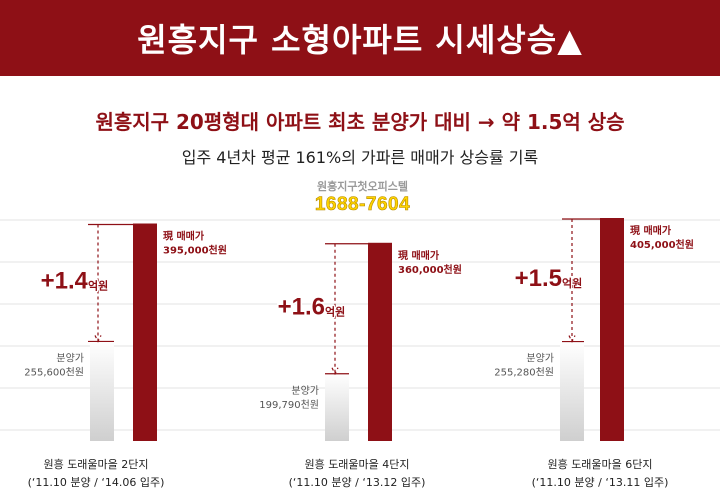 This screenshot has height=502, width=720. What do you see at coordinates (600, 482) in the screenshot?
I see `category-period: (‘11.10 분양 / ‘13.11 입주)` at bounding box center [600, 482].